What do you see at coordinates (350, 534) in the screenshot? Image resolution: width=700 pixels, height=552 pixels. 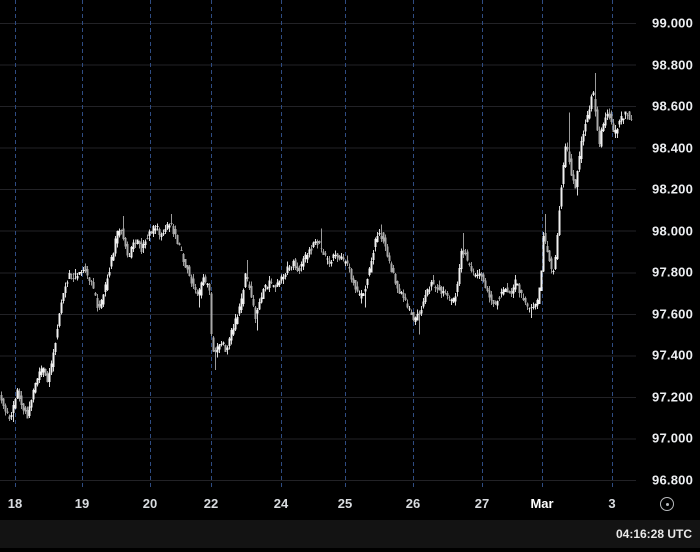 I see `status-bar: 04:16:28 UTC` at bounding box center [350, 534].